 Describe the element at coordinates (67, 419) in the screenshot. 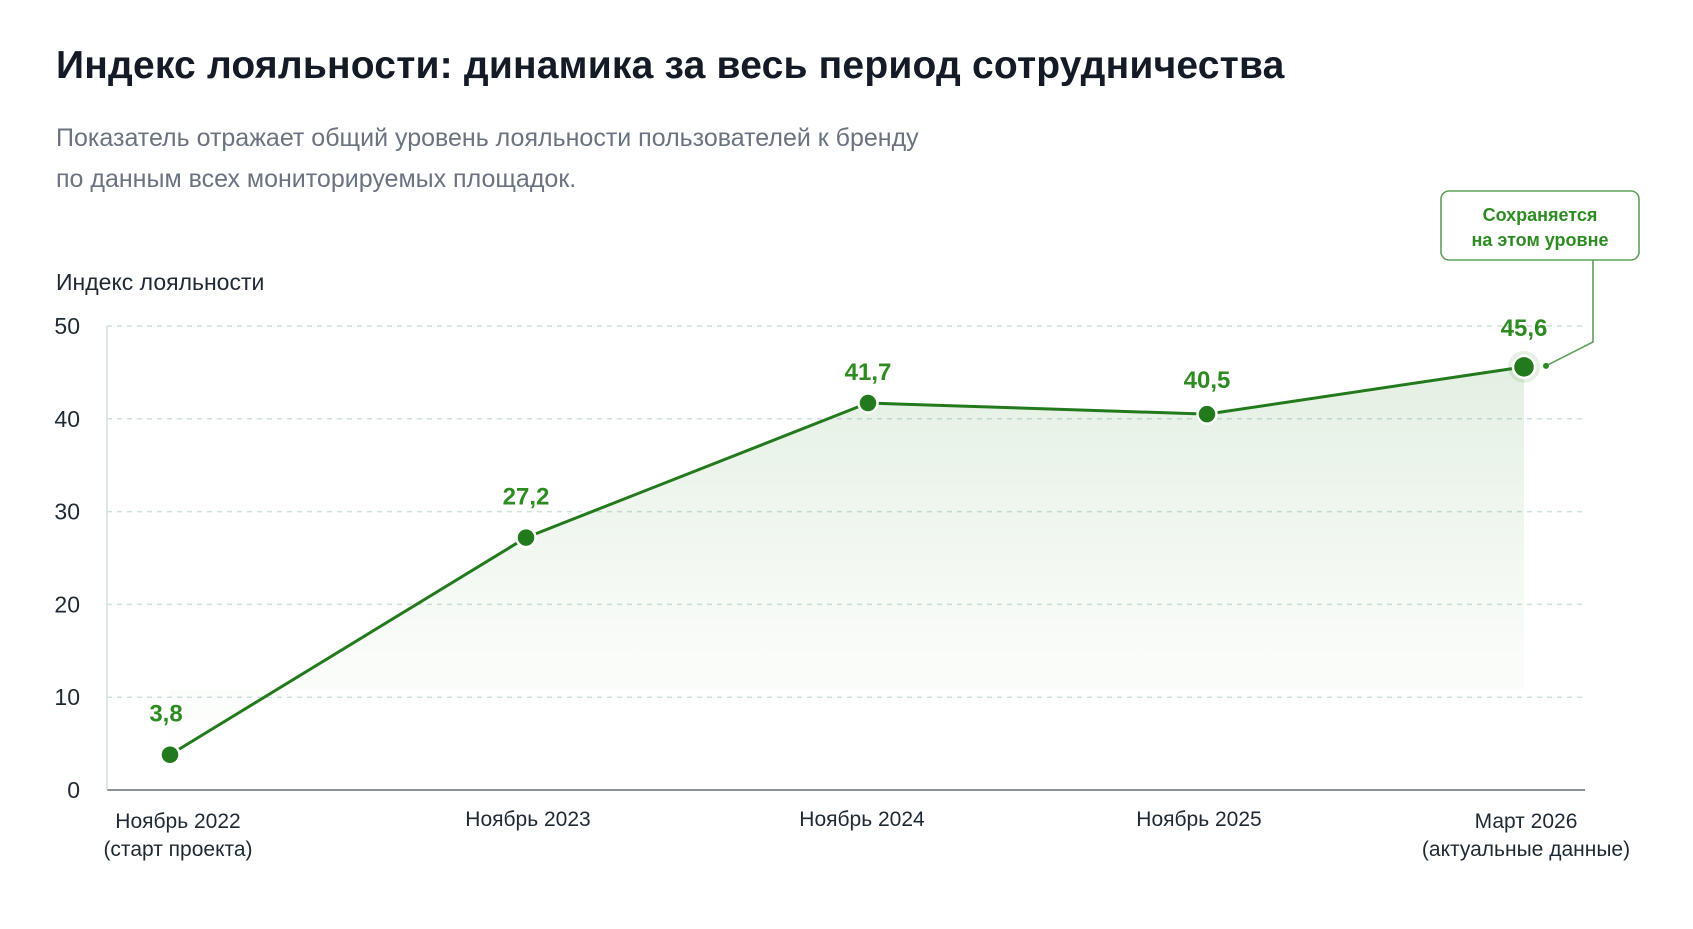

I see `y-tick-label: 40` at that location.